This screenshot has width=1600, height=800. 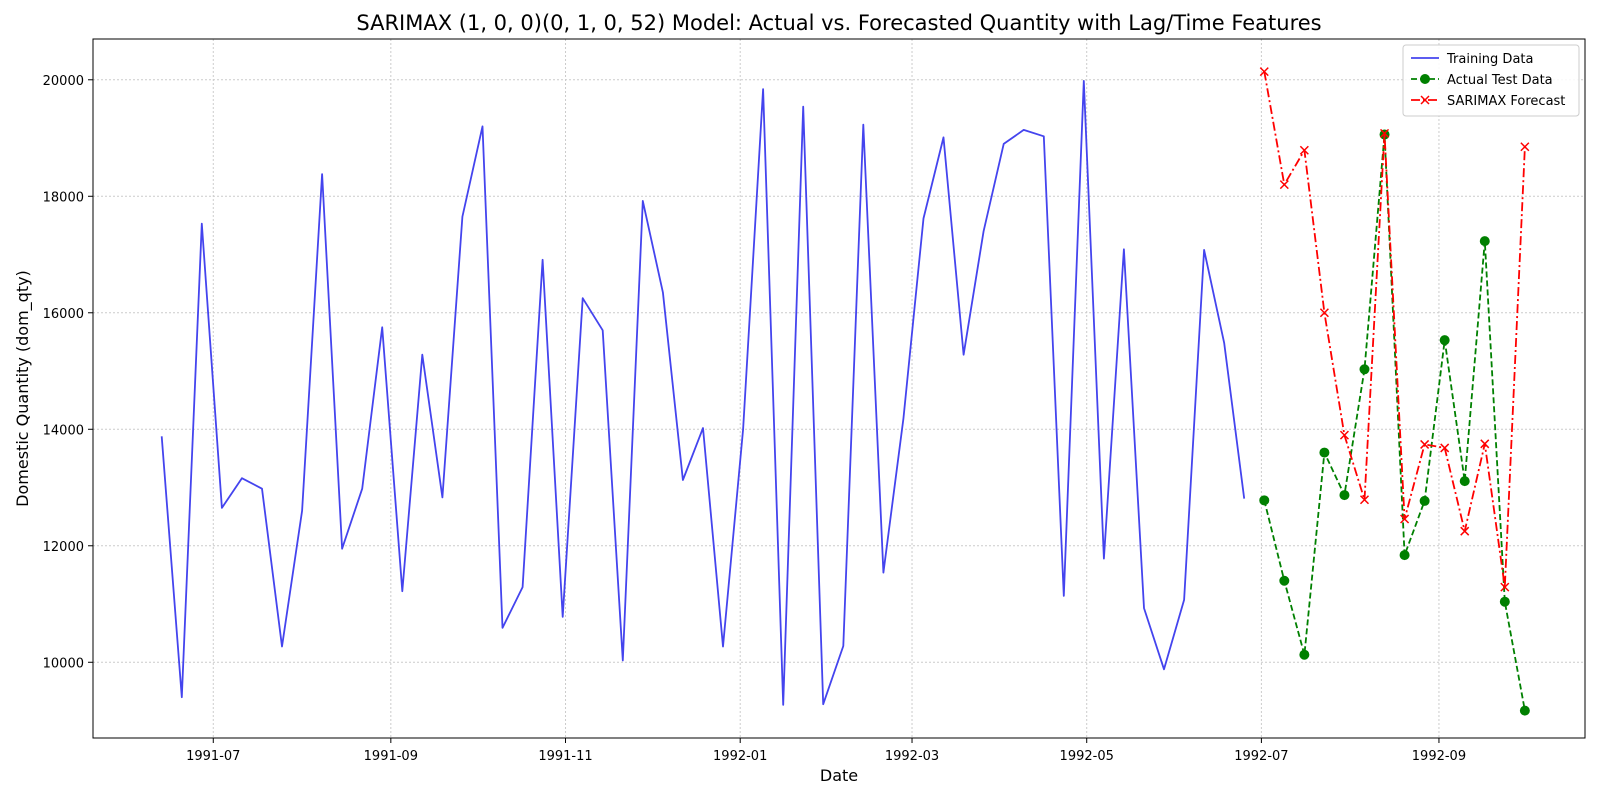 What do you see at coordinates (1439, 756) in the screenshot?
I see `x-tick-label: 1992-09` at bounding box center [1439, 756].